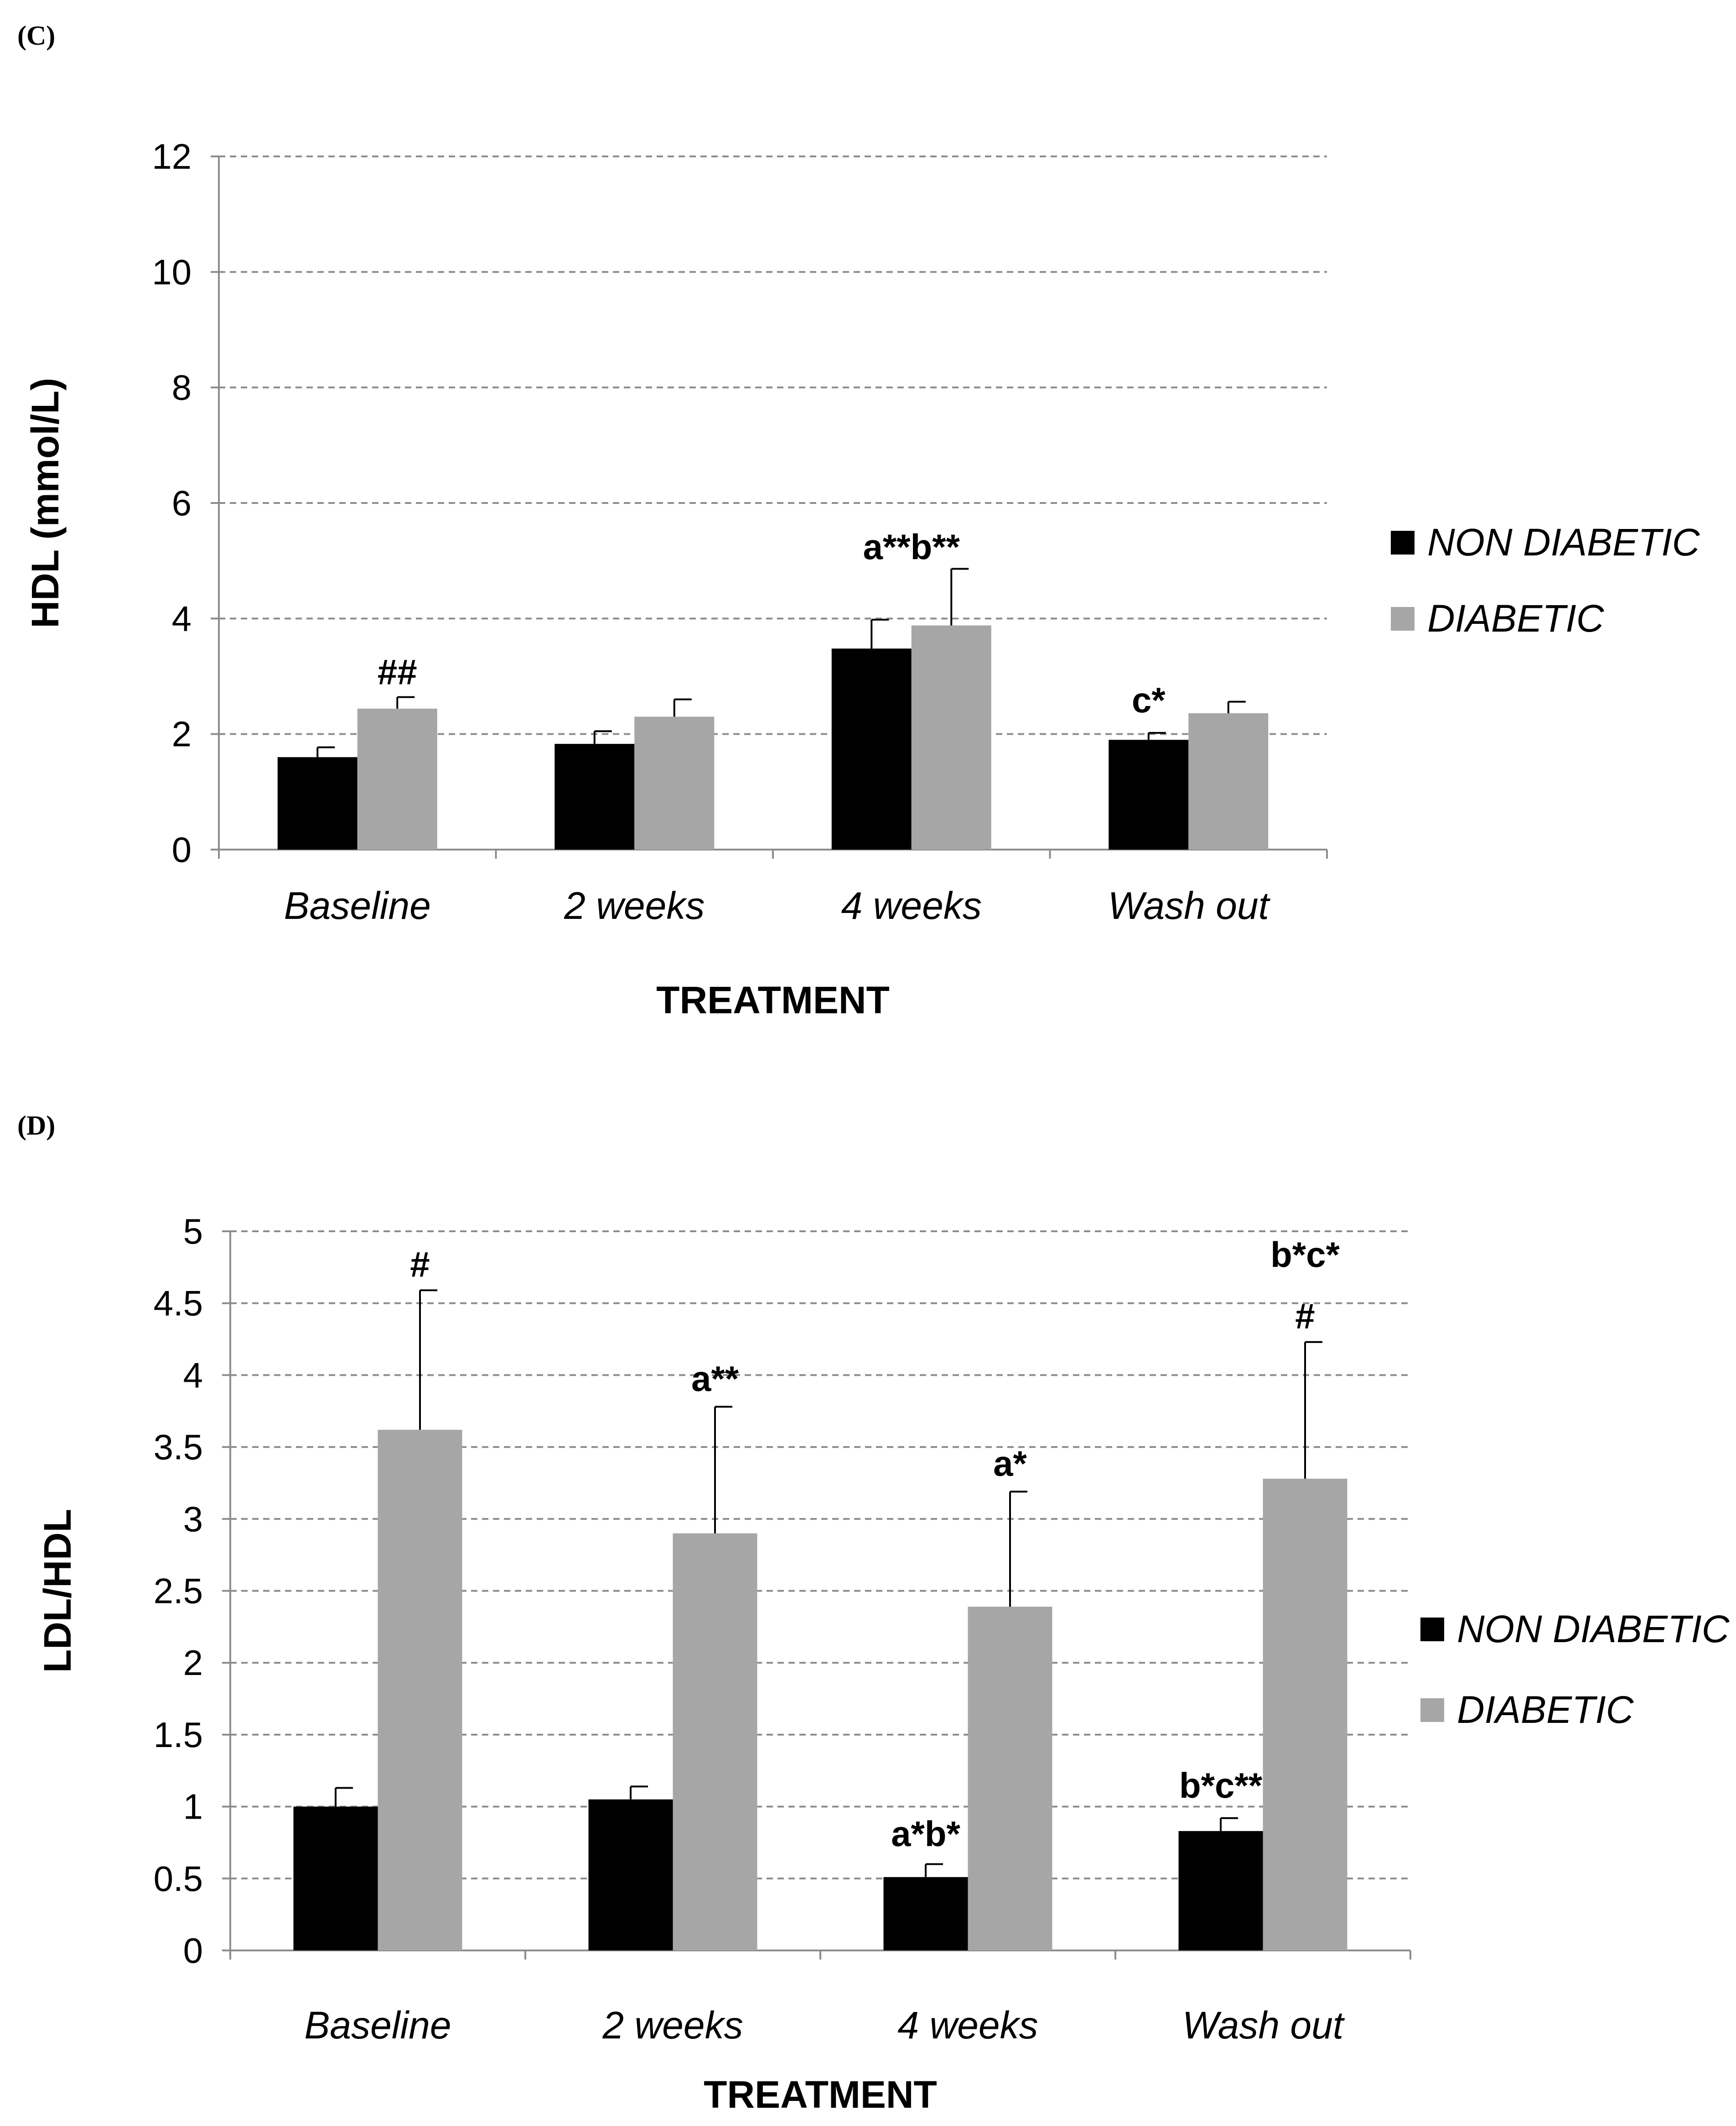 The width and height of the screenshot is (1736, 2126). What do you see at coordinates (1575, 1669) in the screenshot?
I see `panel-d-legend: NON DIABETIC DIABETIC` at bounding box center [1575, 1669].